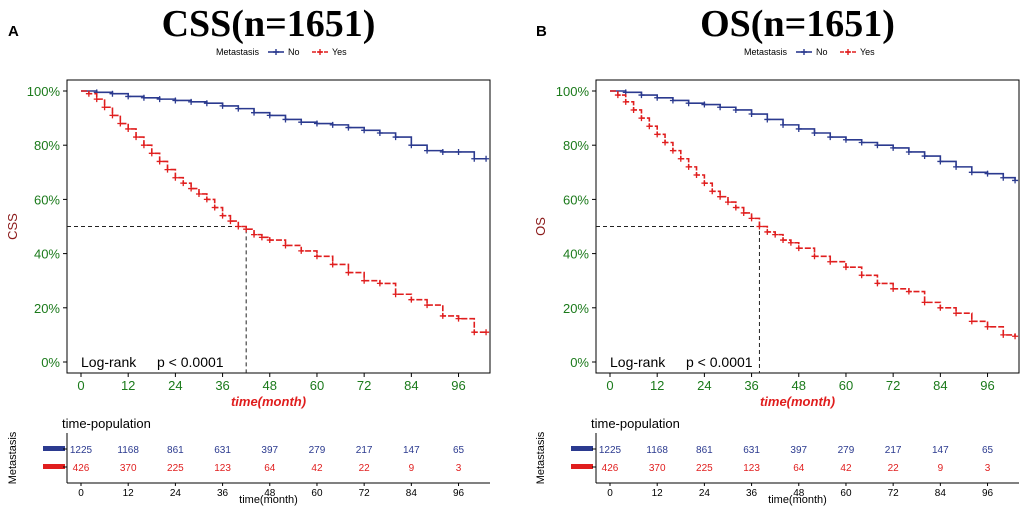 This screenshot has width=1021, height=514. I want to click on legend-title: Metastasis, so click(766, 52).